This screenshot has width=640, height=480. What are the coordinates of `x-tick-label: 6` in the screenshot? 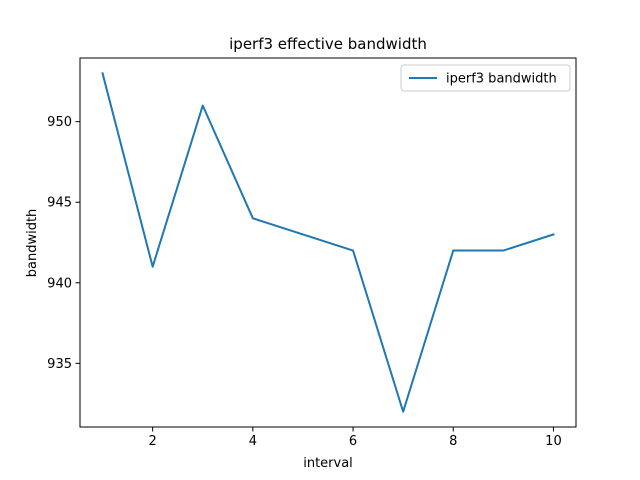 It's located at (353, 441).